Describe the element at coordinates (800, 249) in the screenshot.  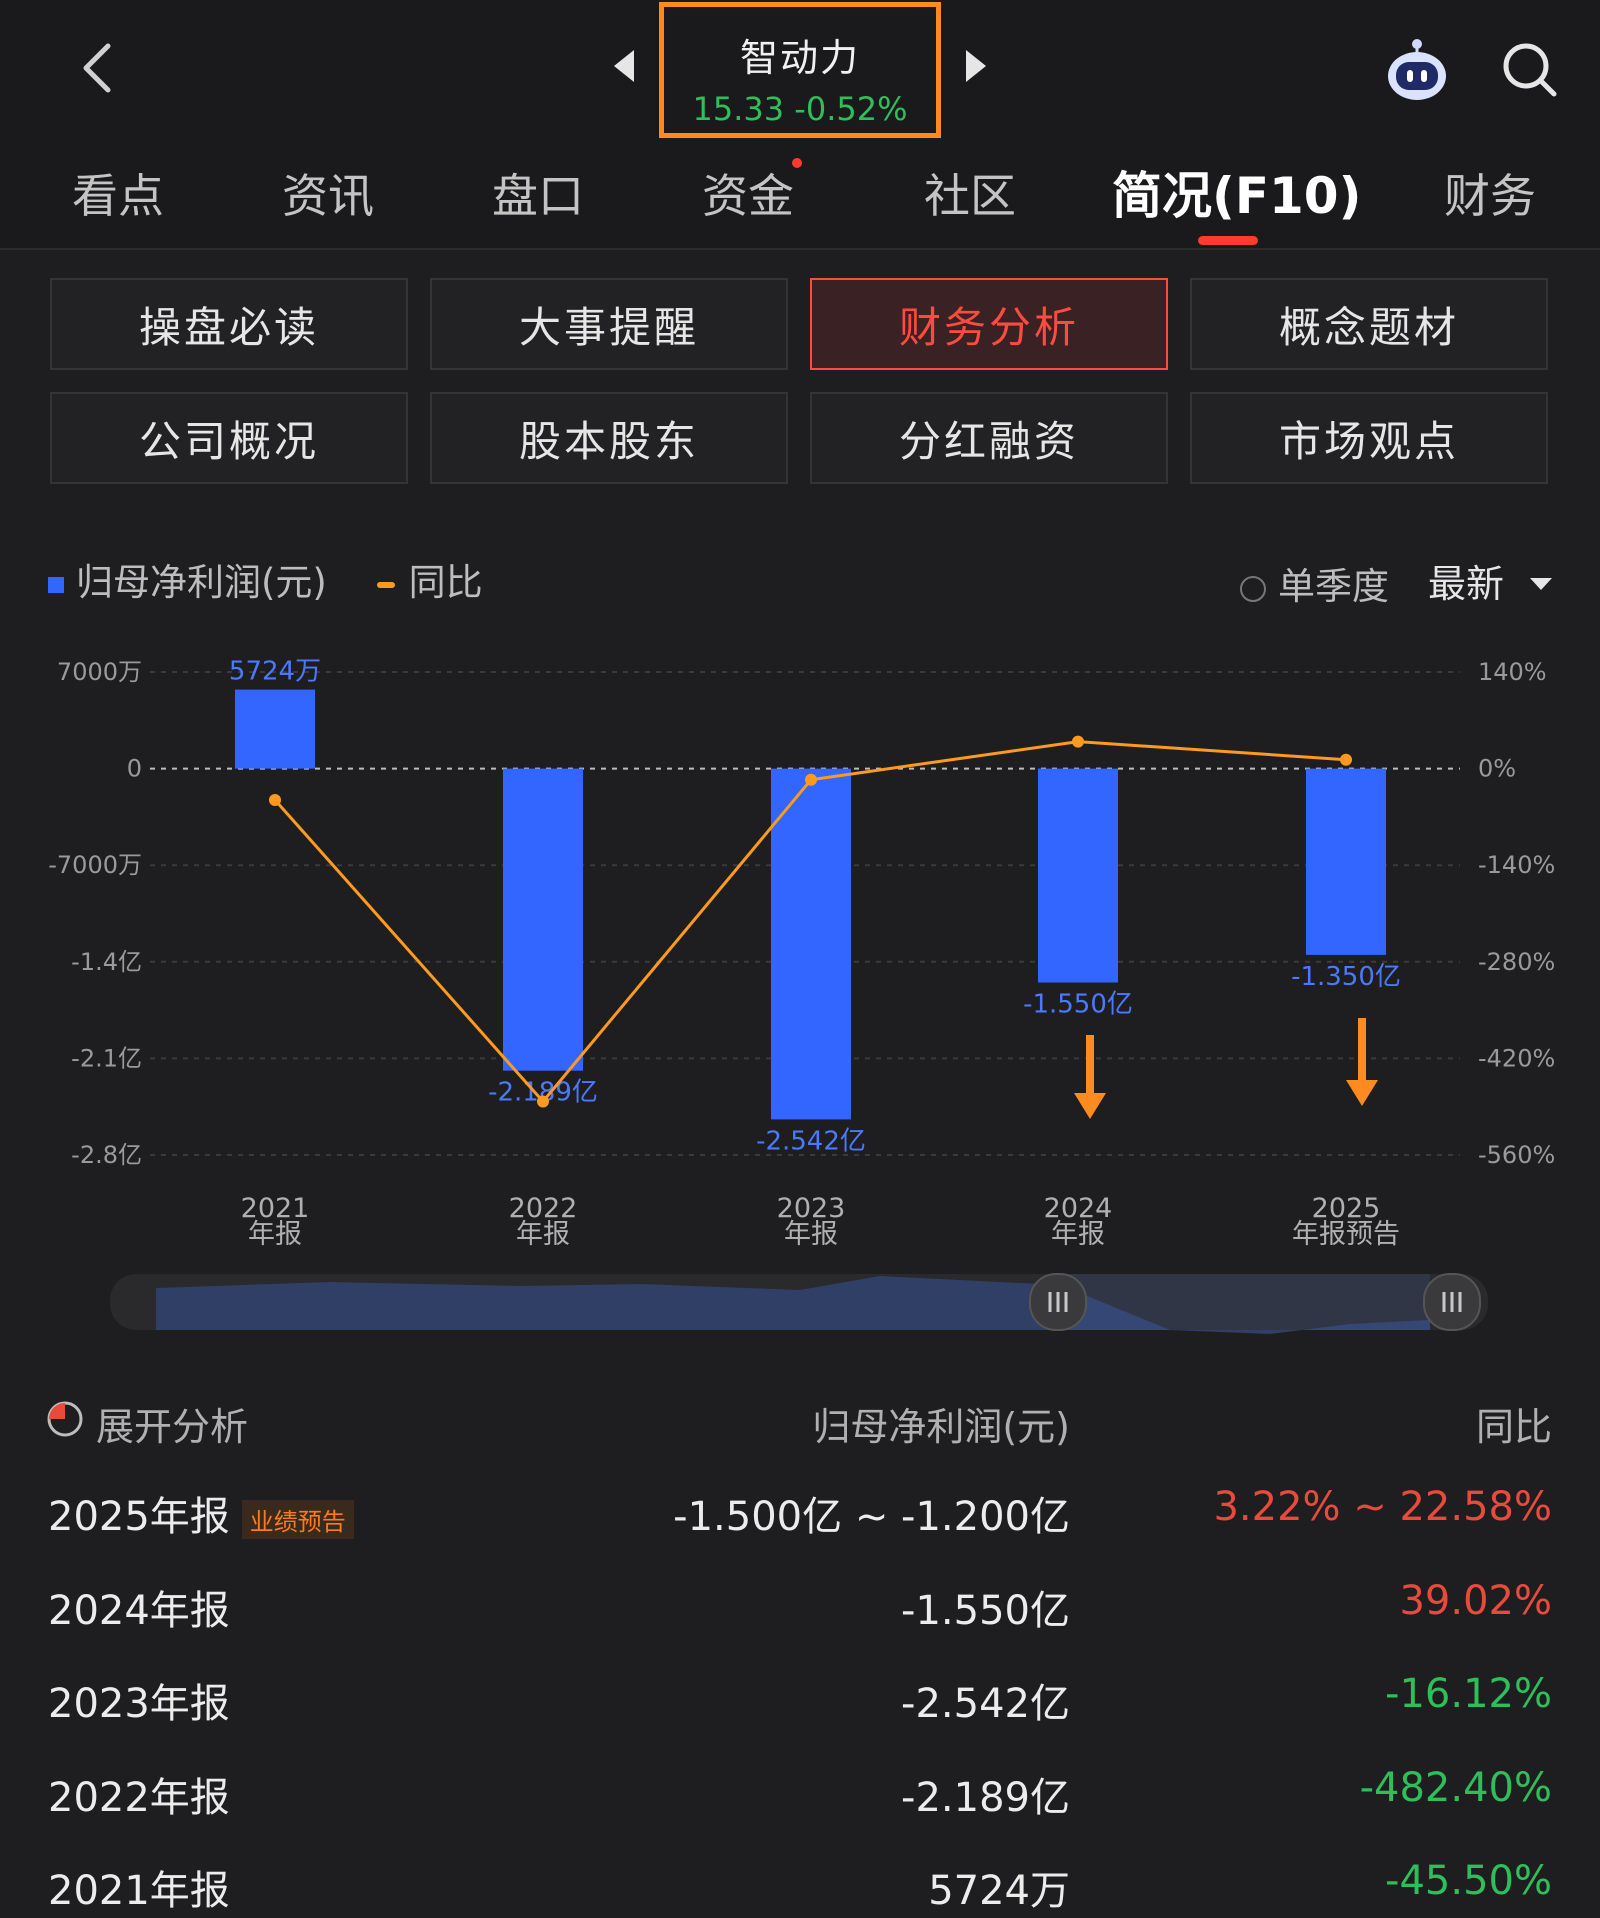
I see `header-divider` at that location.